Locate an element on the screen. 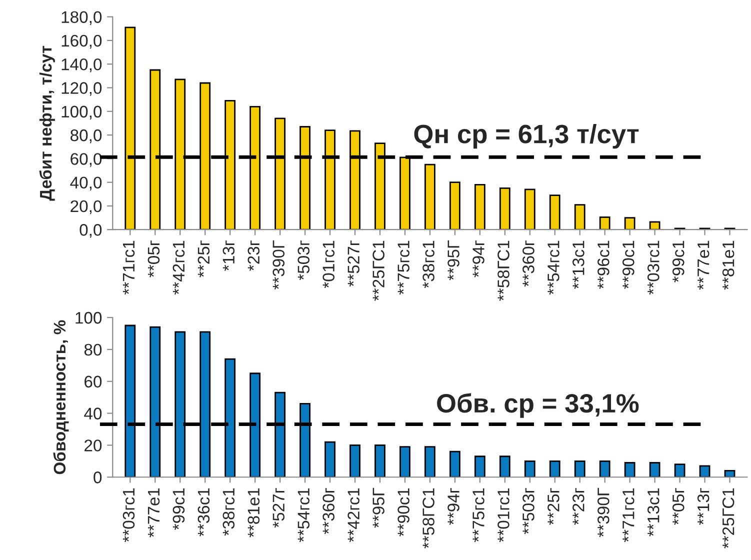 This screenshot has width=751, height=560. y-axis-title: Дебит нефти, т/сут is located at coordinates (47, 123).